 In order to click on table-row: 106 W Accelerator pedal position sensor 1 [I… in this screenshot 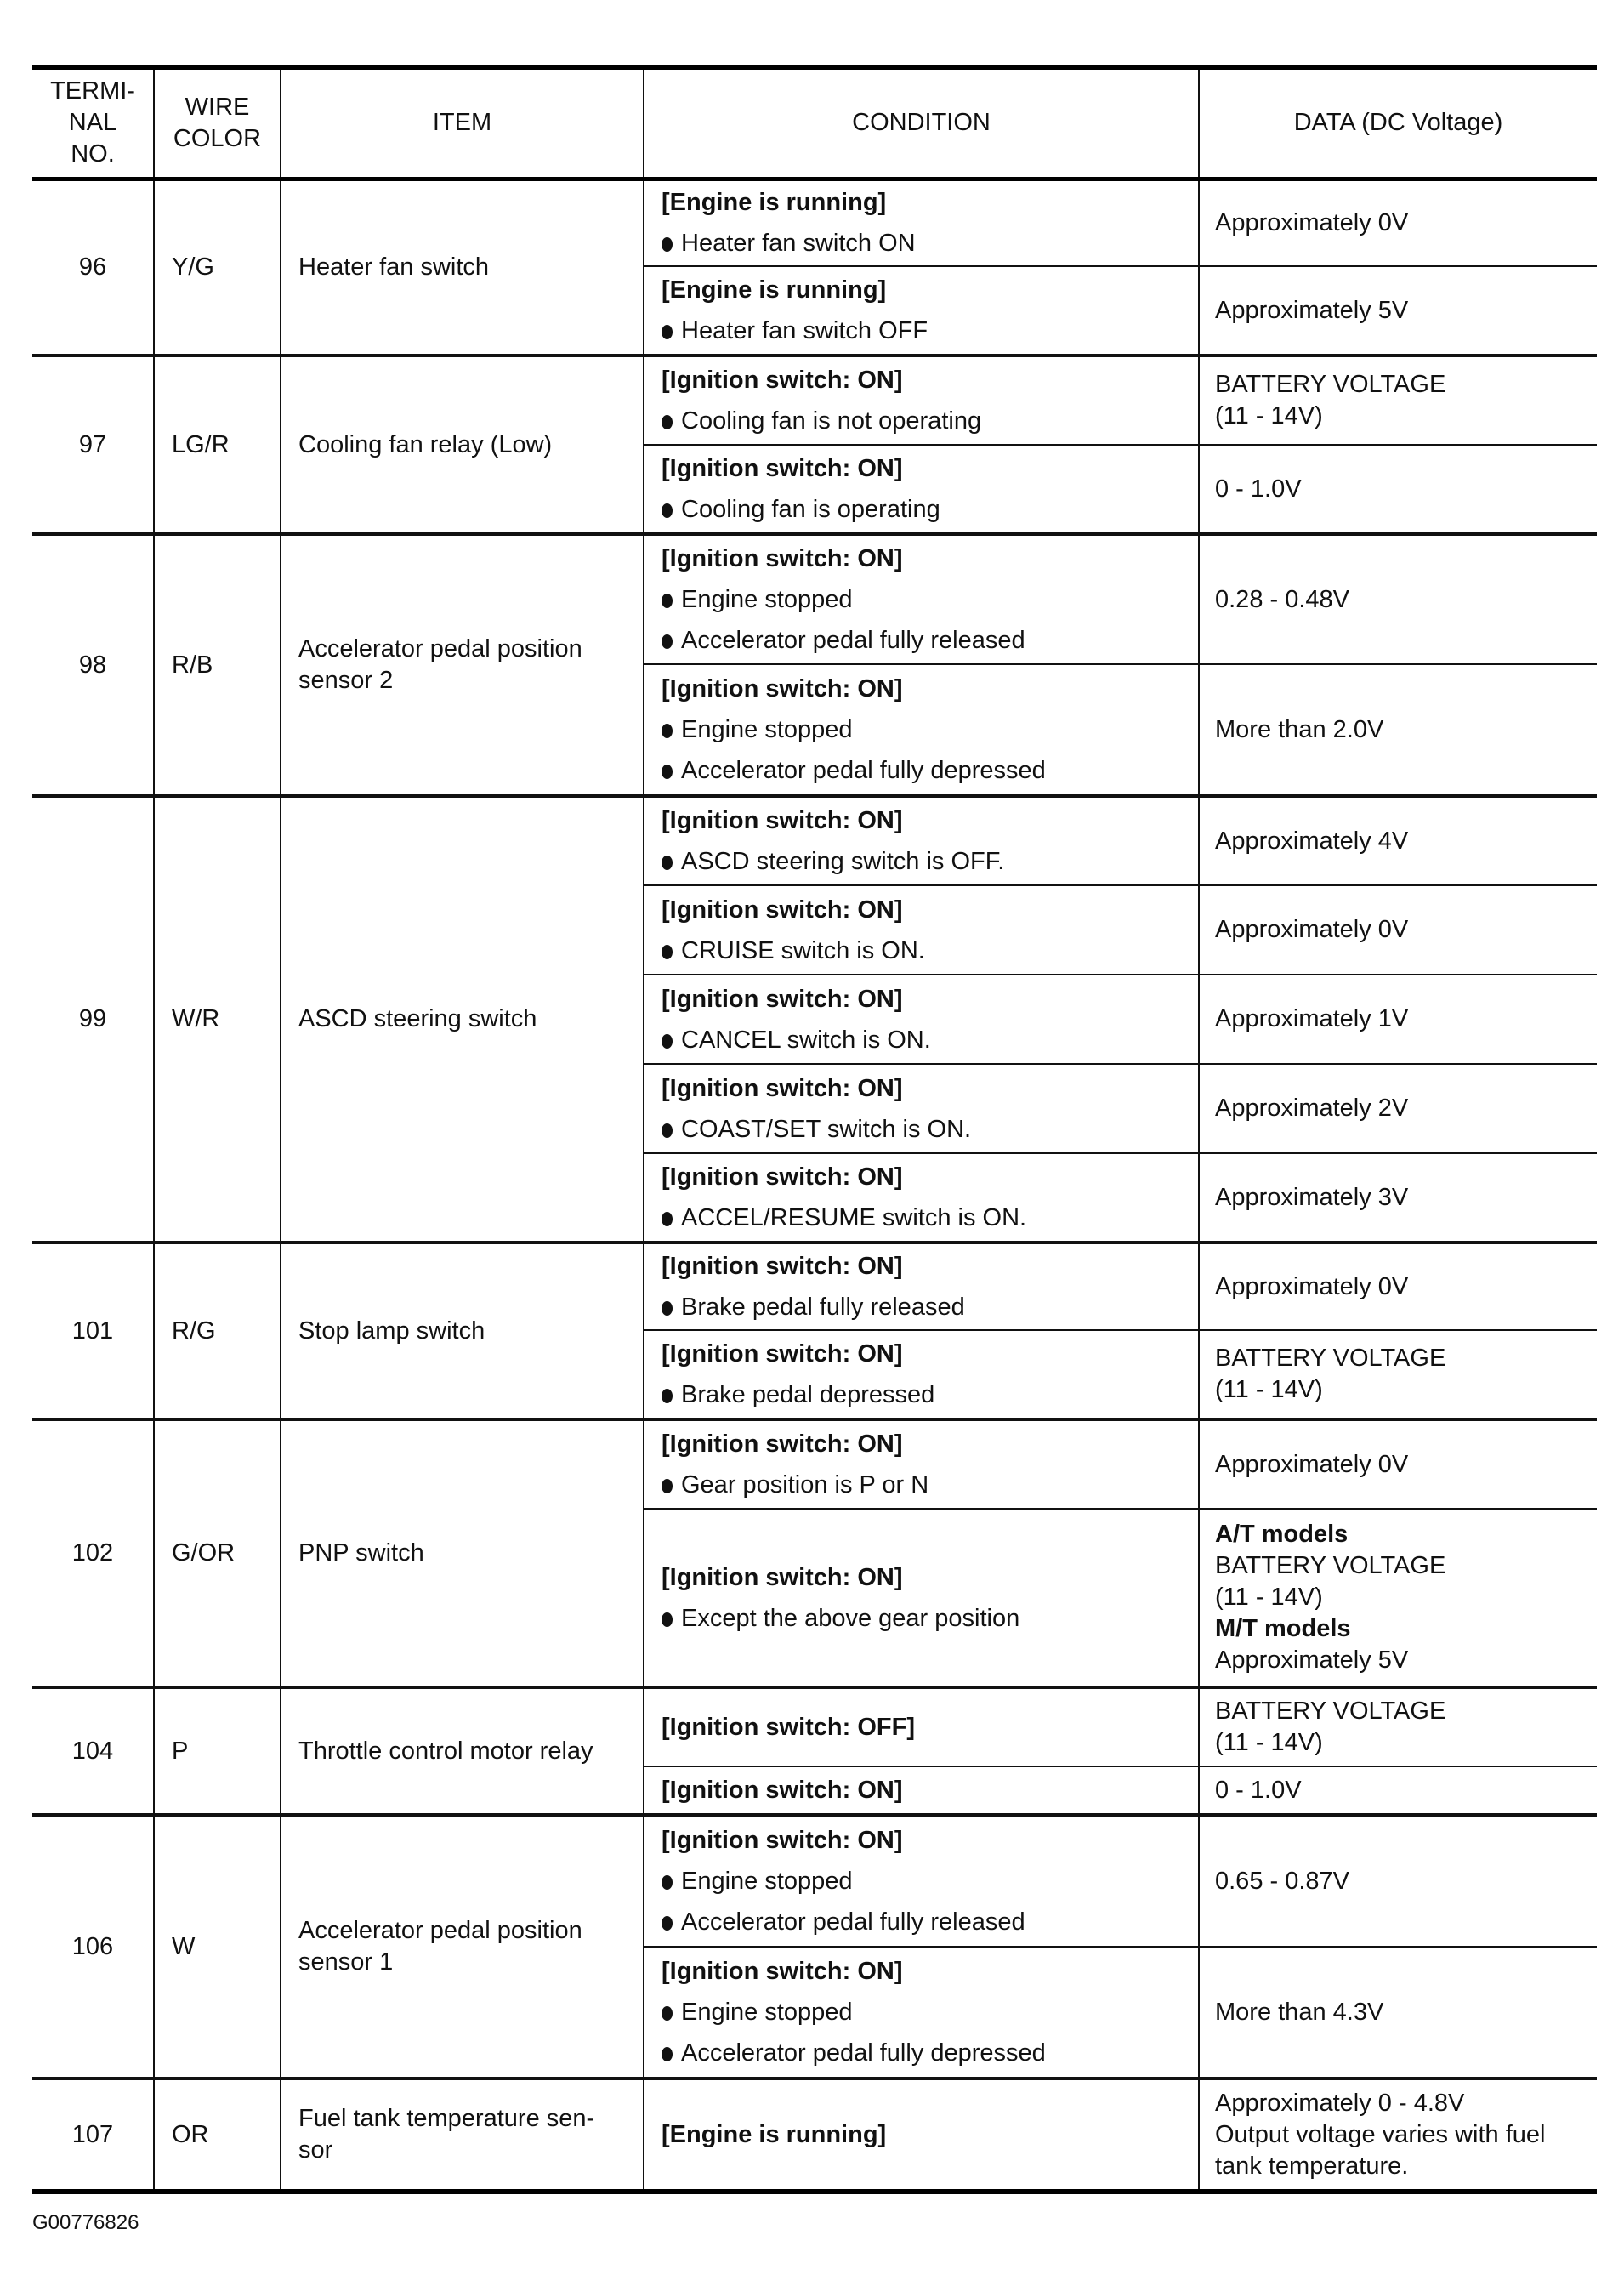, I will do `click(814, 1946)`.